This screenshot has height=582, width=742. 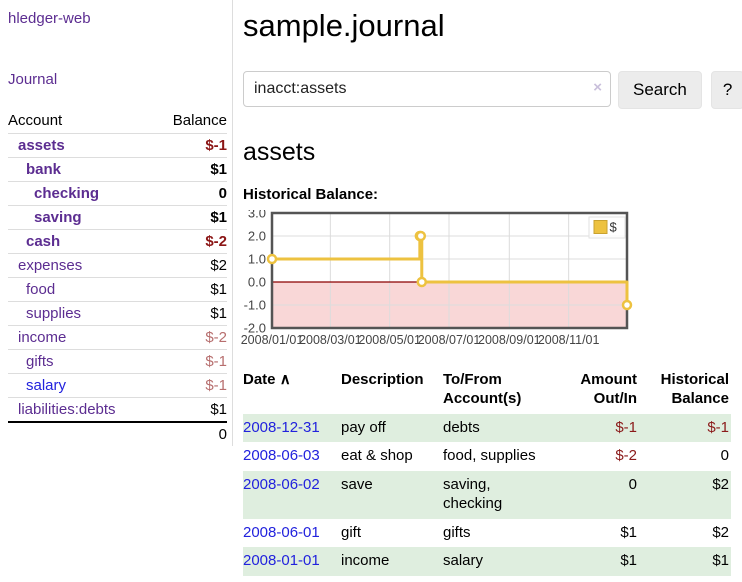 What do you see at coordinates (117, 145) in the screenshot?
I see `account-row: assets $-1` at bounding box center [117, 145].